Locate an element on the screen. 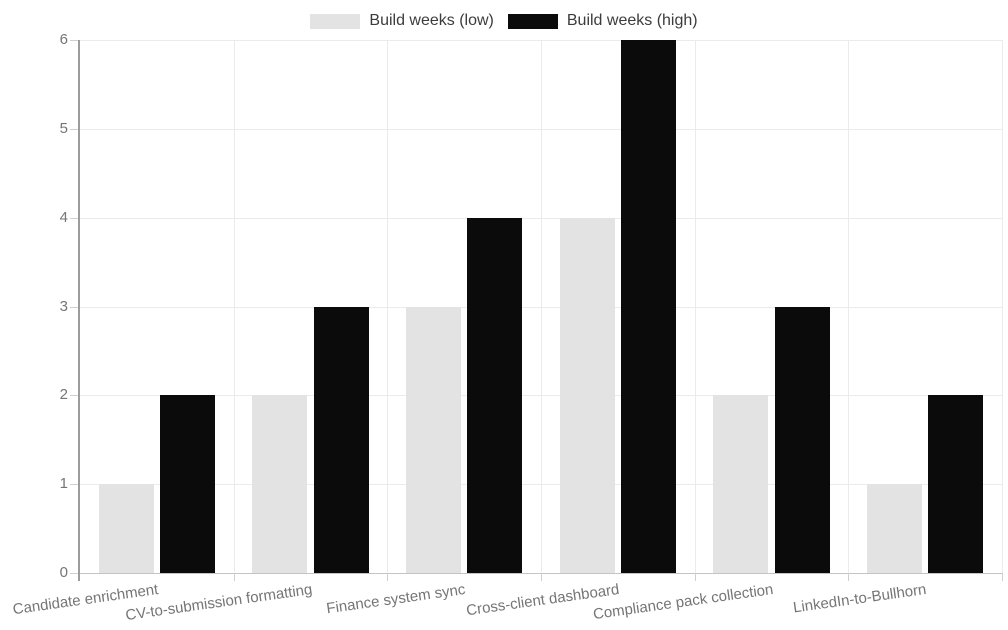 Image resolution: width=1008 pixels, height=630 pixels. x-category-label-linkedin-to-bullhorn: LinkedIn-to-Bullhorn is located at coordinates (860, 599).